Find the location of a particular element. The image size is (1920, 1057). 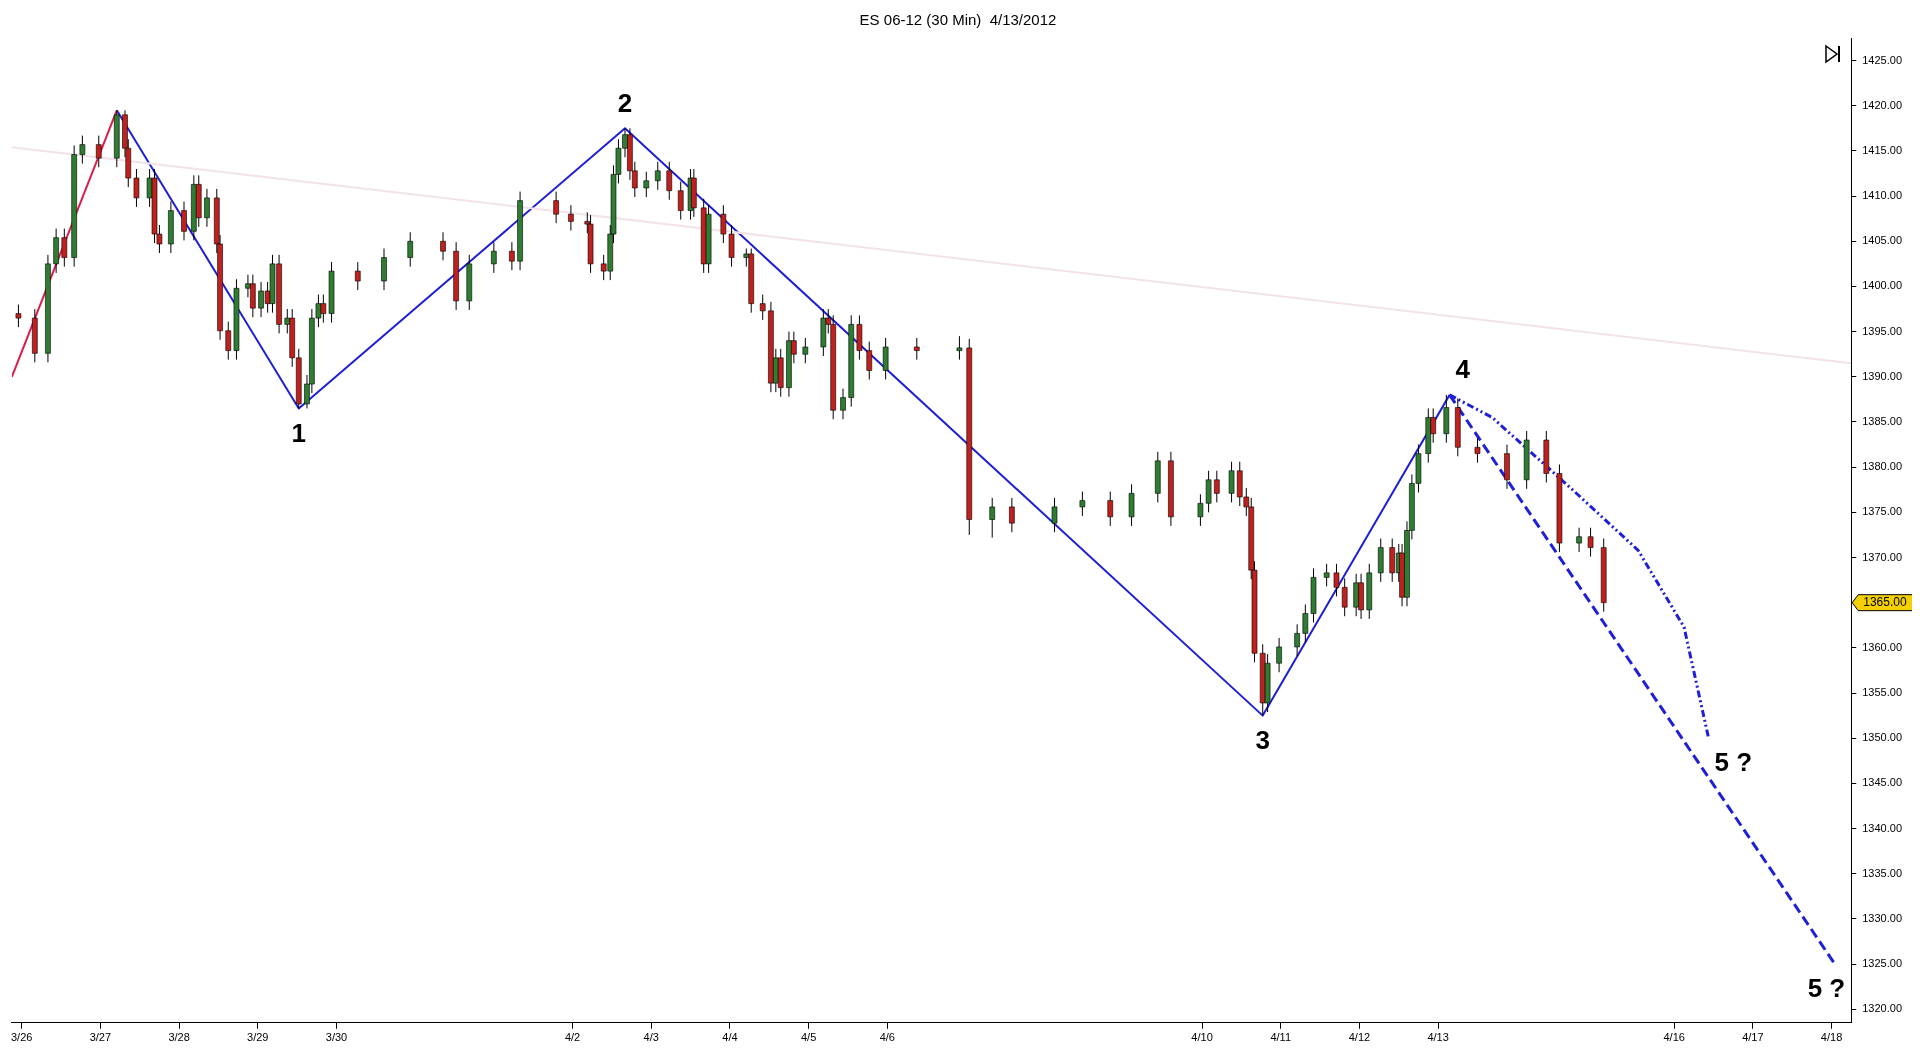

x-tick-label: 4/12 is located at coordinates (1359, 1037).